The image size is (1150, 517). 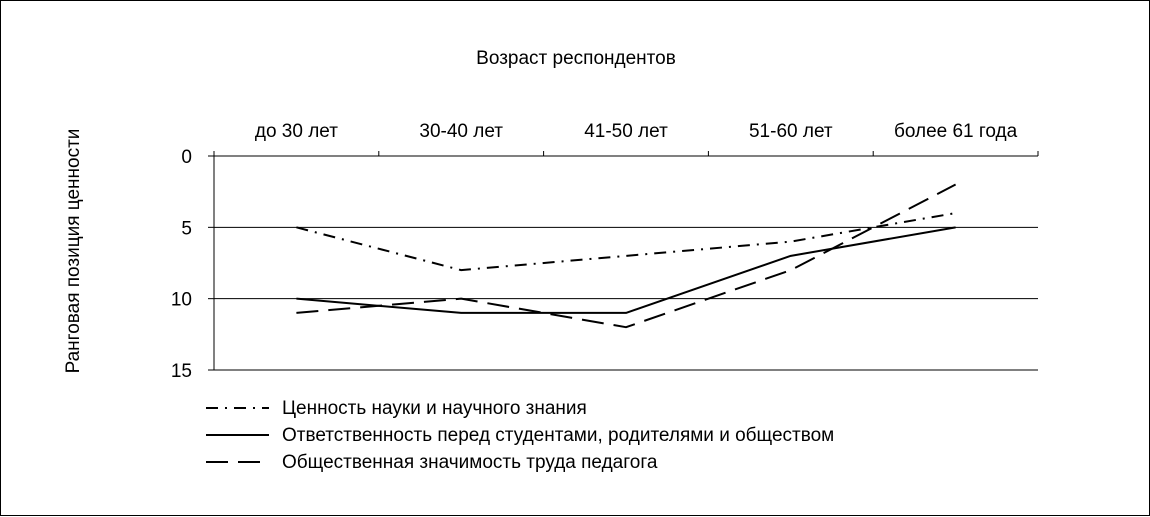 What do you see at coordinates (73, 251) in the screenshot?
I see `y-axis-label: Ранговая позиция ценности` at bounding box center [73, 251].